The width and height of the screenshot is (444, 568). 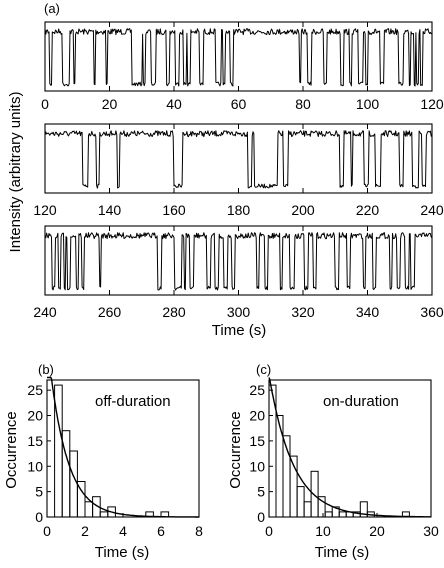 What do you see at coordinates (85, 531) in the screenshot?
I see `x-tick-label: 2` at bounding box center [85, 531].